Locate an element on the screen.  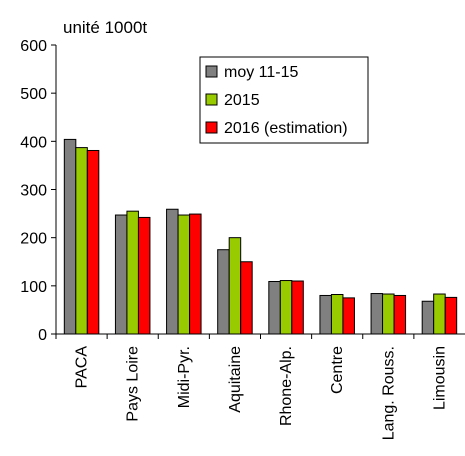
legend-box is located at coordinates (284, 100).